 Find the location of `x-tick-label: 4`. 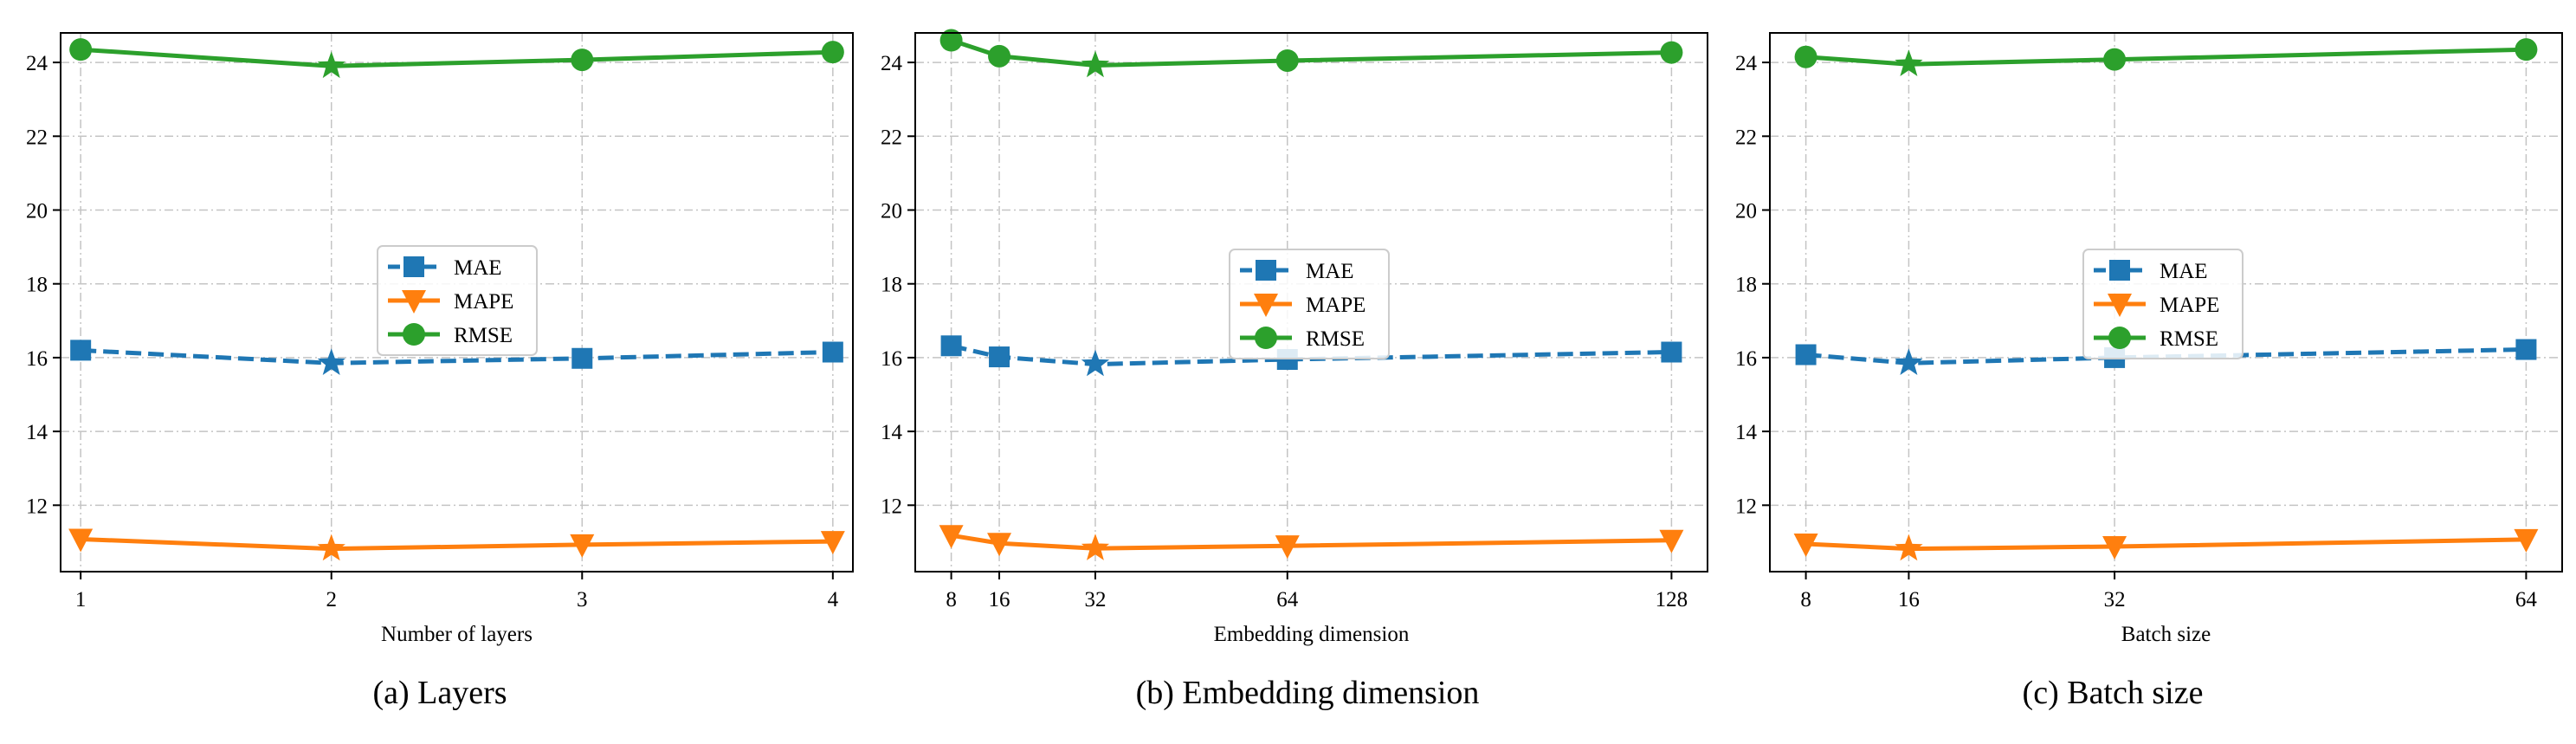

x-tick-label: 4 is located at coordinates (833, 599).